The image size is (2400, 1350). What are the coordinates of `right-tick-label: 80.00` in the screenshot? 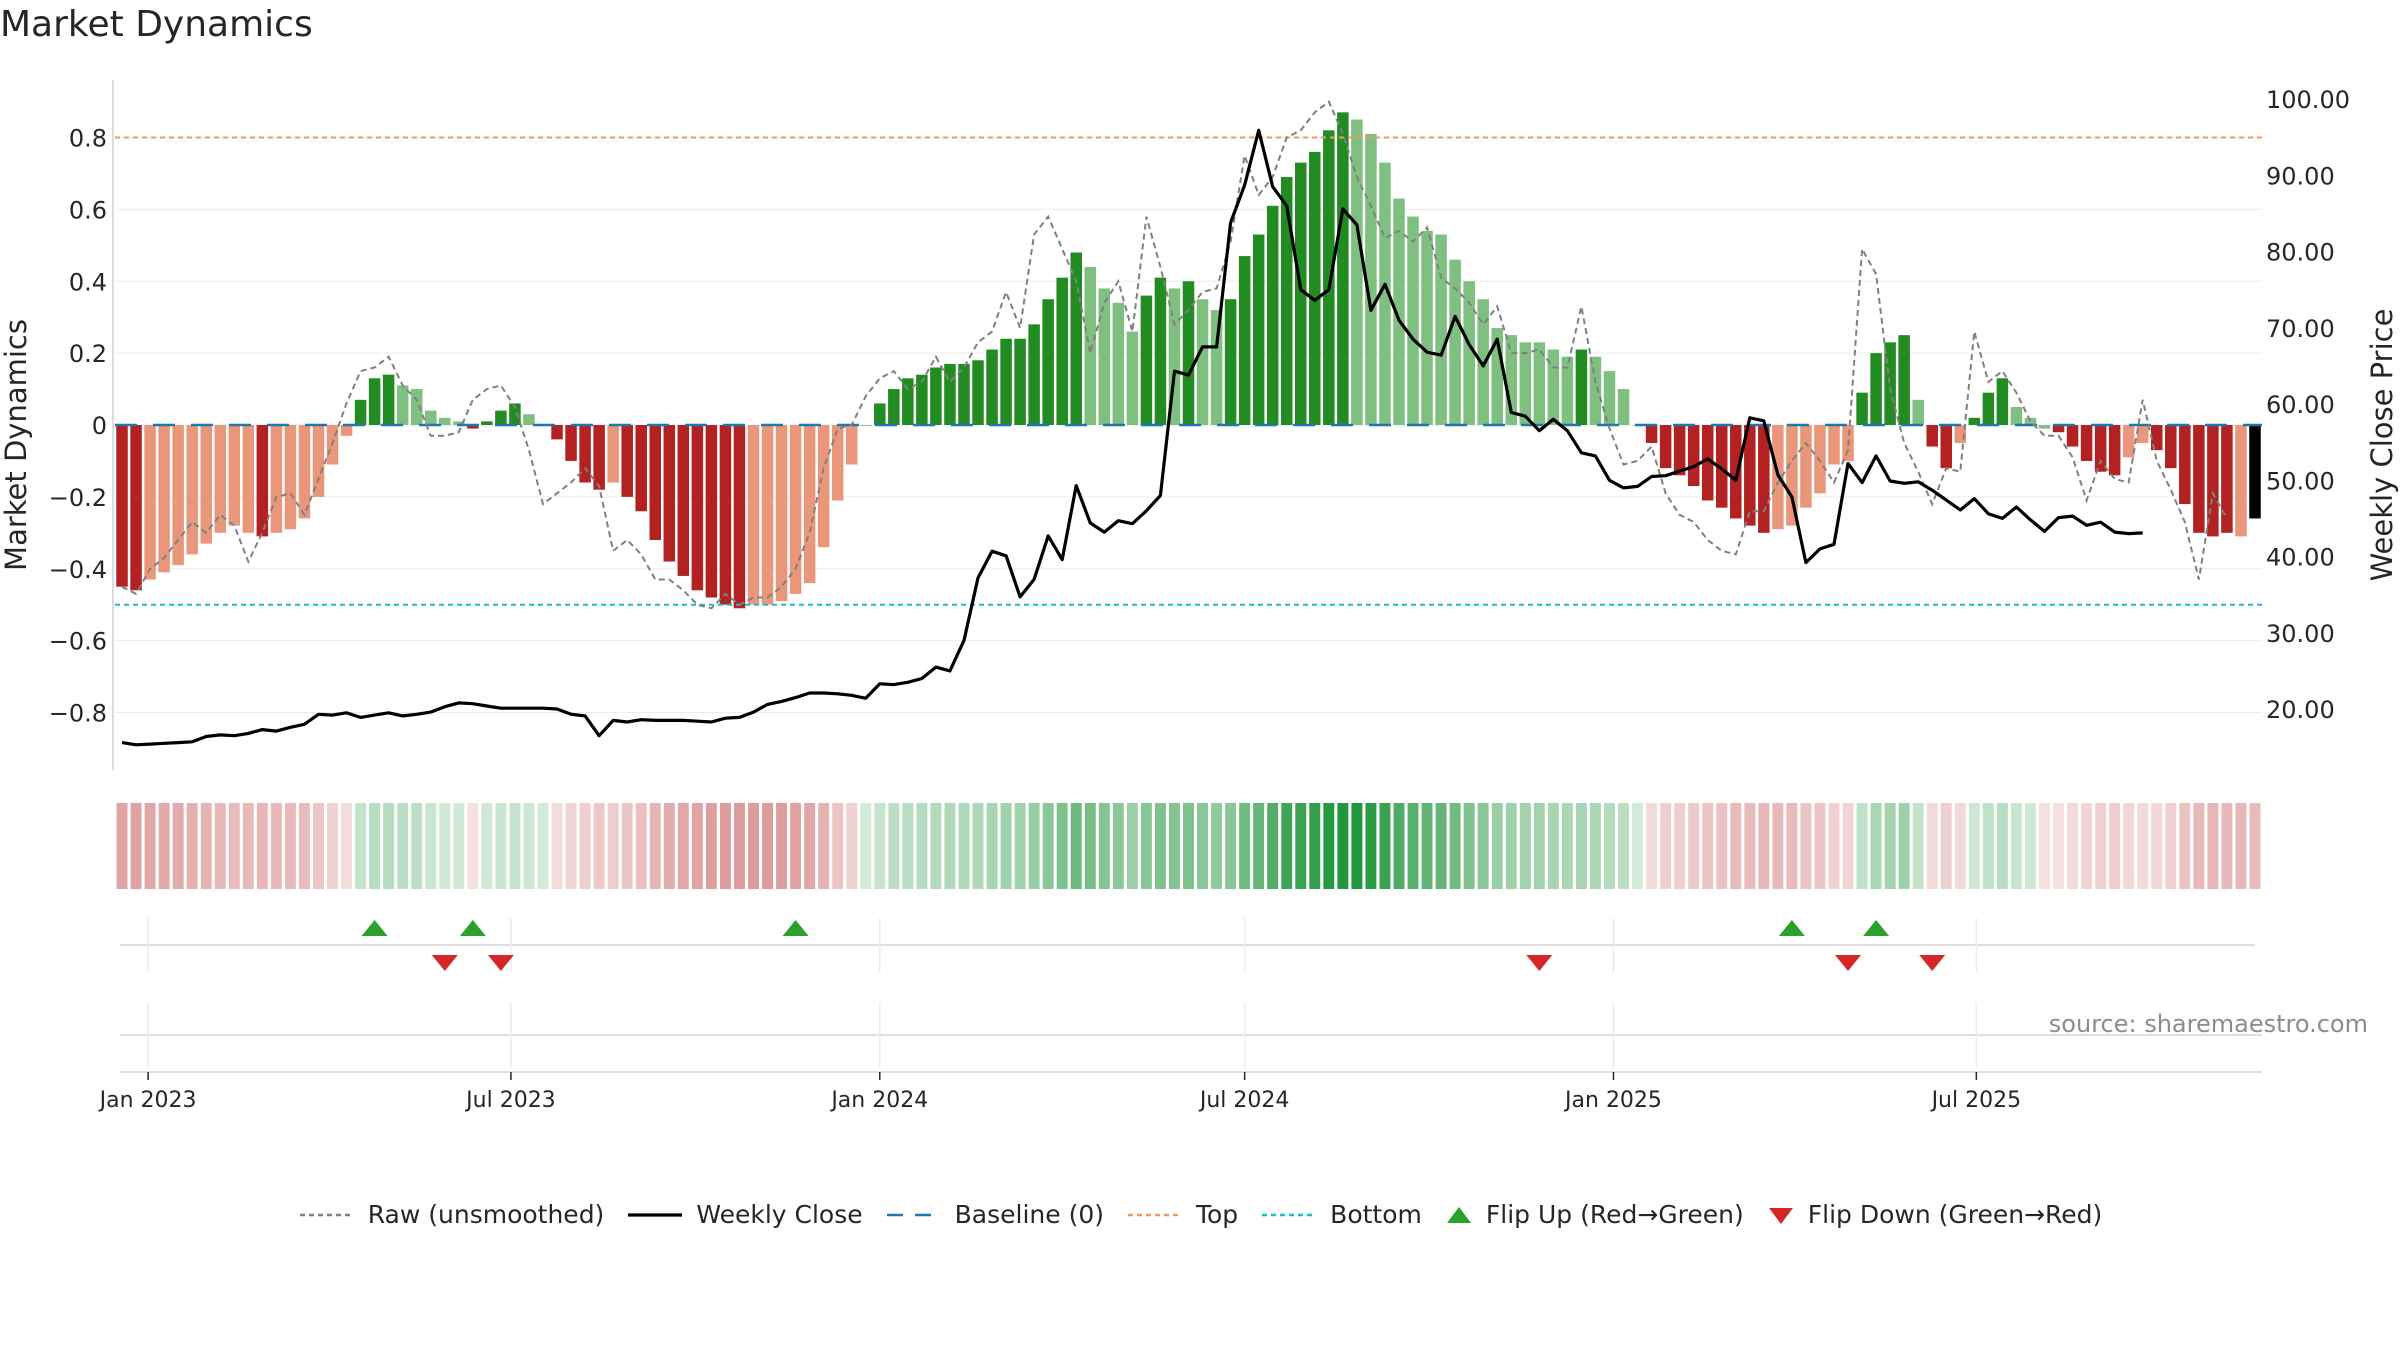 It's located at (2300, 253).